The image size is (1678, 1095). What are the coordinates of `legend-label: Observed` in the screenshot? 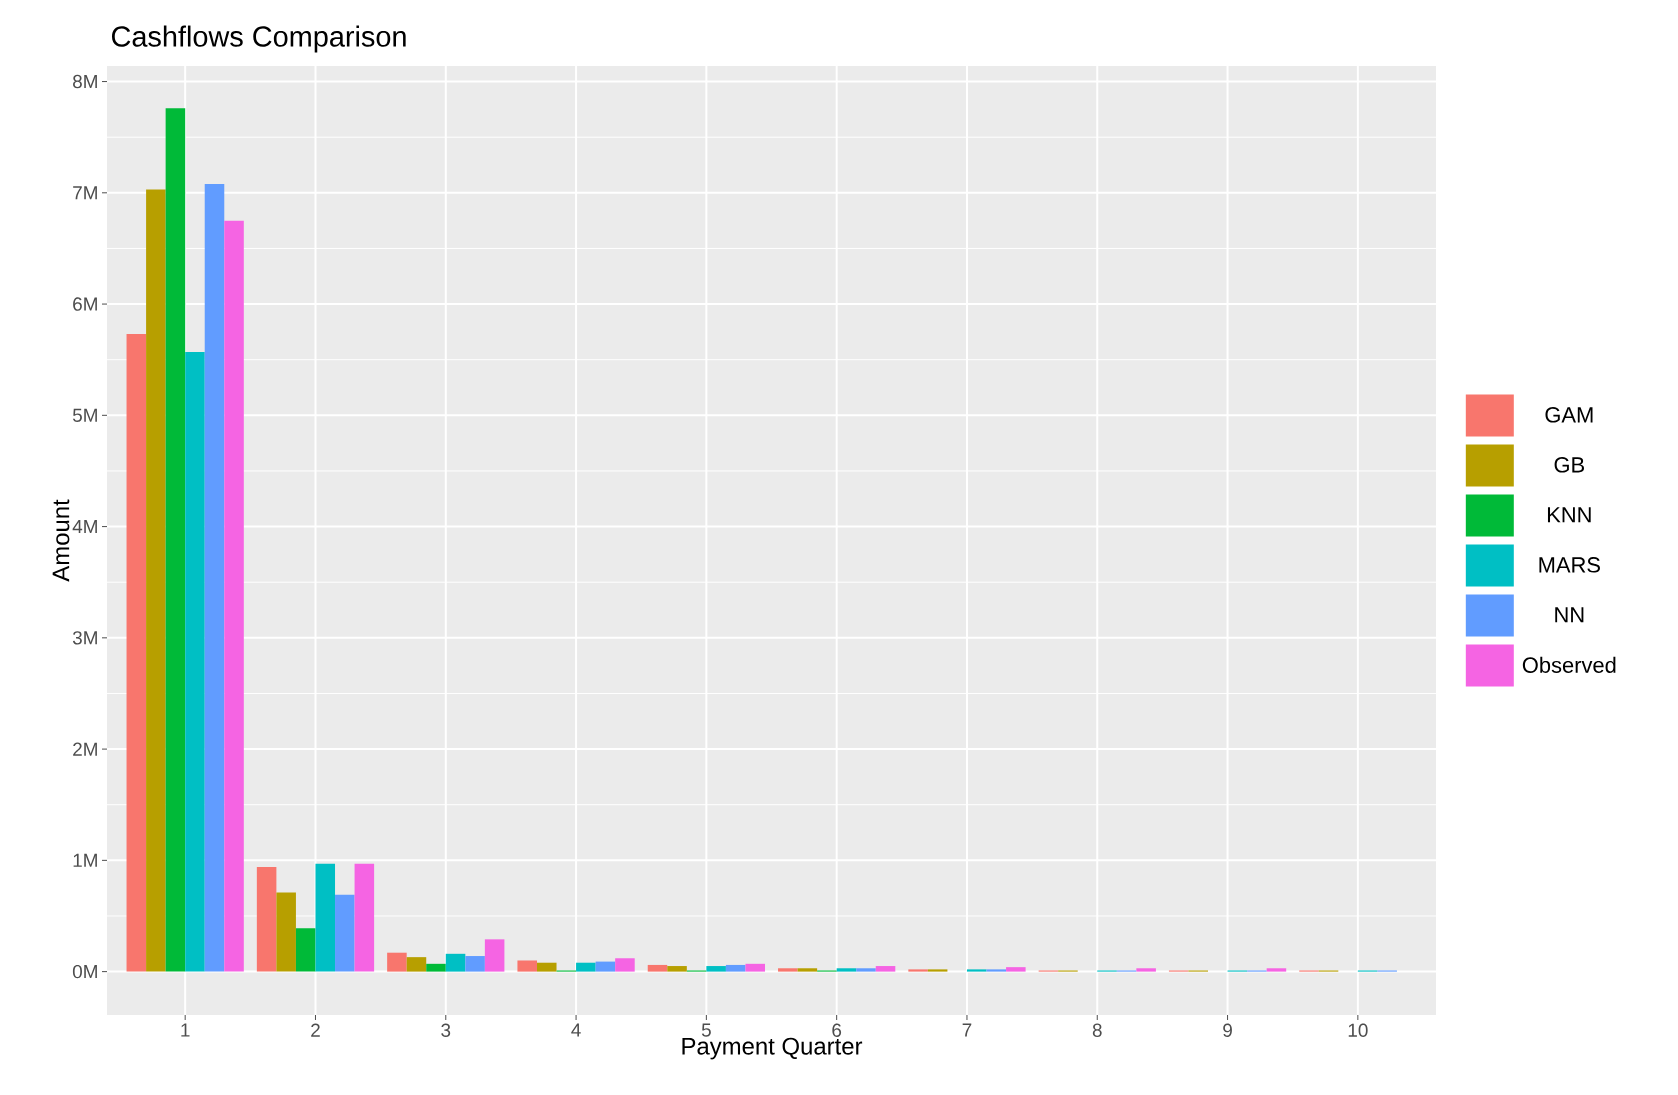 It's located at (1569, 664).